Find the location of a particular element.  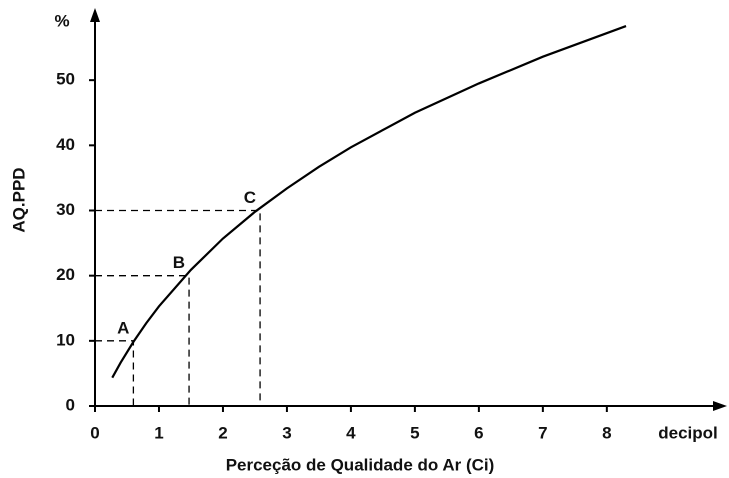

point-label: A is located at coordinates (123, 327).